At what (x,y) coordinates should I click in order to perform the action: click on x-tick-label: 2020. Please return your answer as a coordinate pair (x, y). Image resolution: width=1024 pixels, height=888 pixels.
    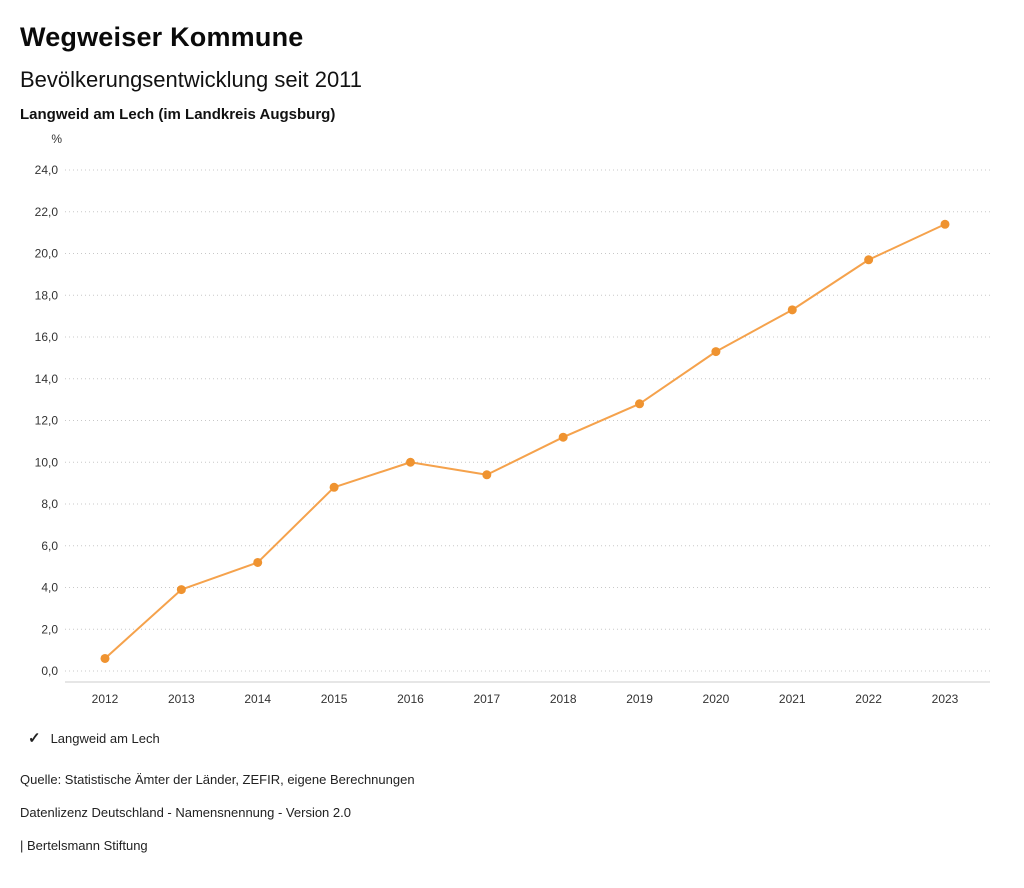
    Looking at the image, I should click on (716, 699).